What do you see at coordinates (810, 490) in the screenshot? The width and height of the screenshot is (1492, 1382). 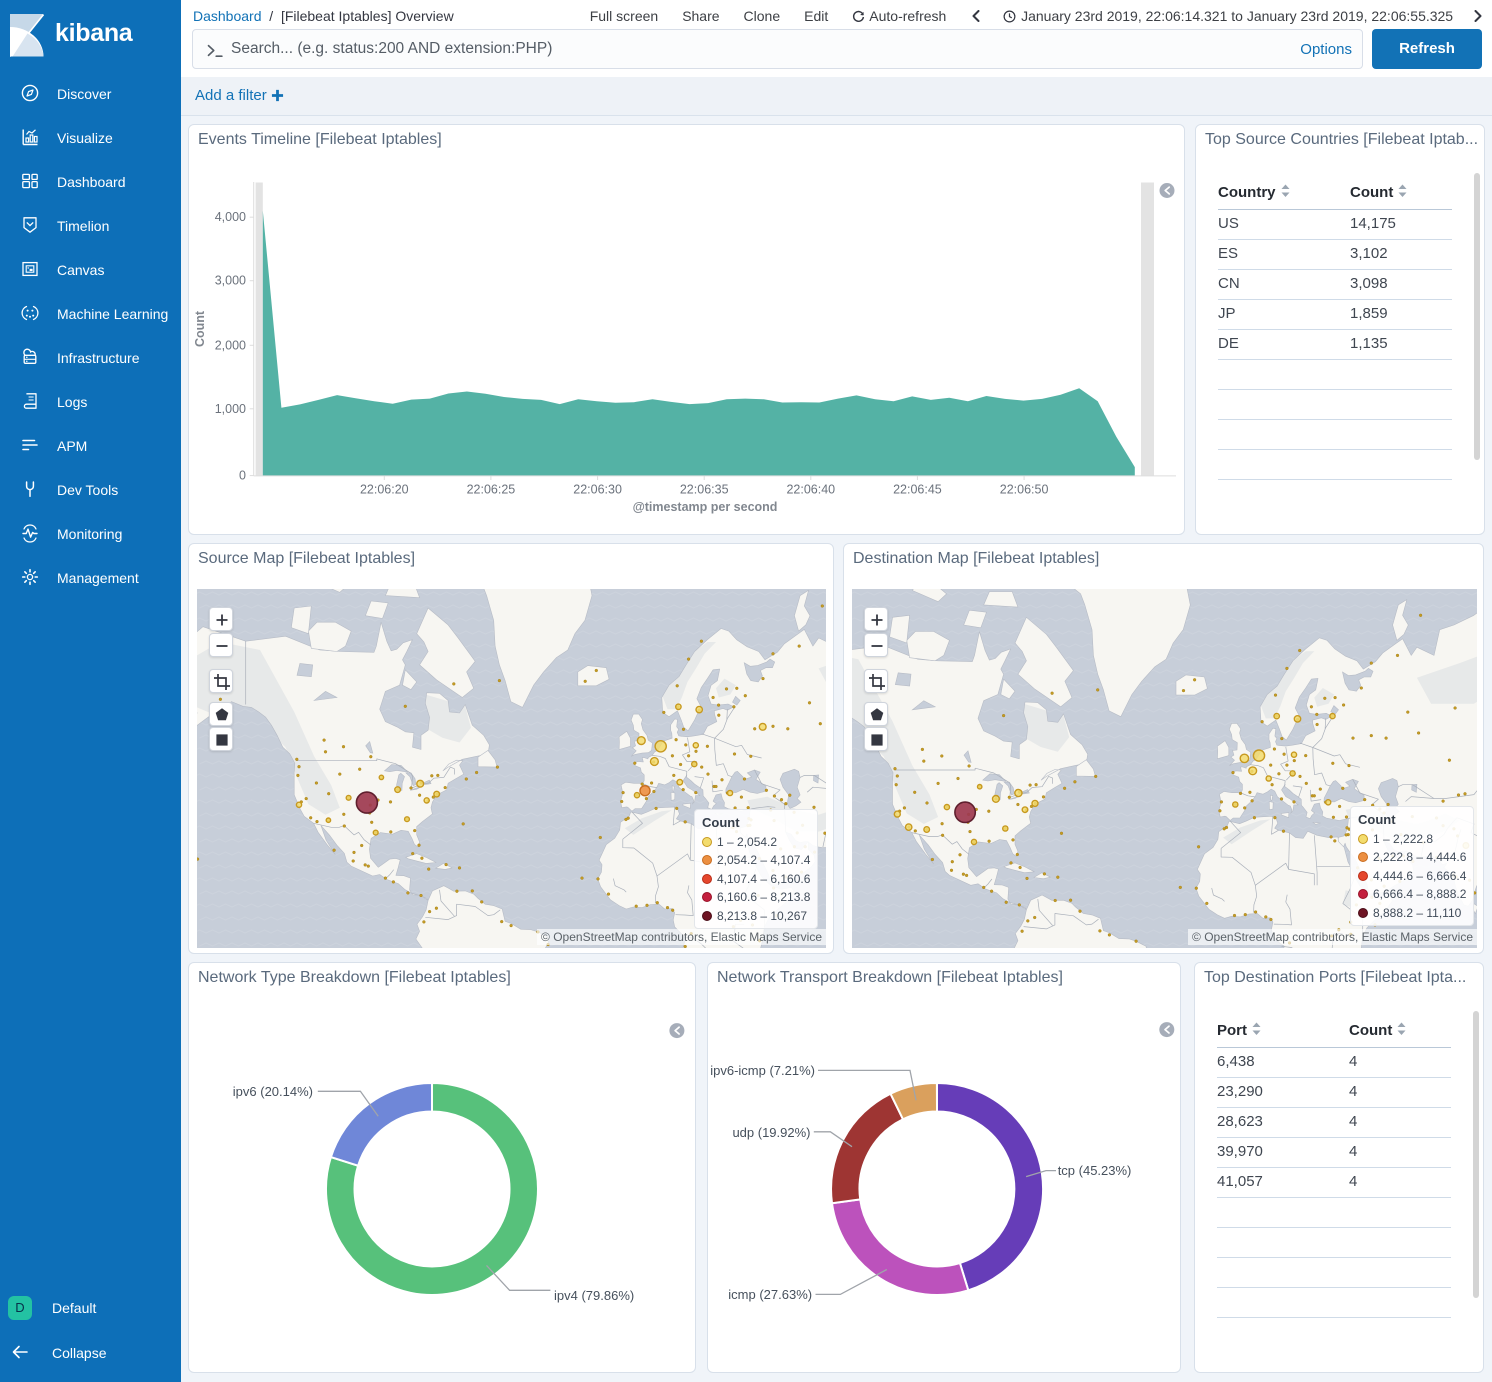 I see `svg-text: 22:06:40` at bounding box center [810, 490].